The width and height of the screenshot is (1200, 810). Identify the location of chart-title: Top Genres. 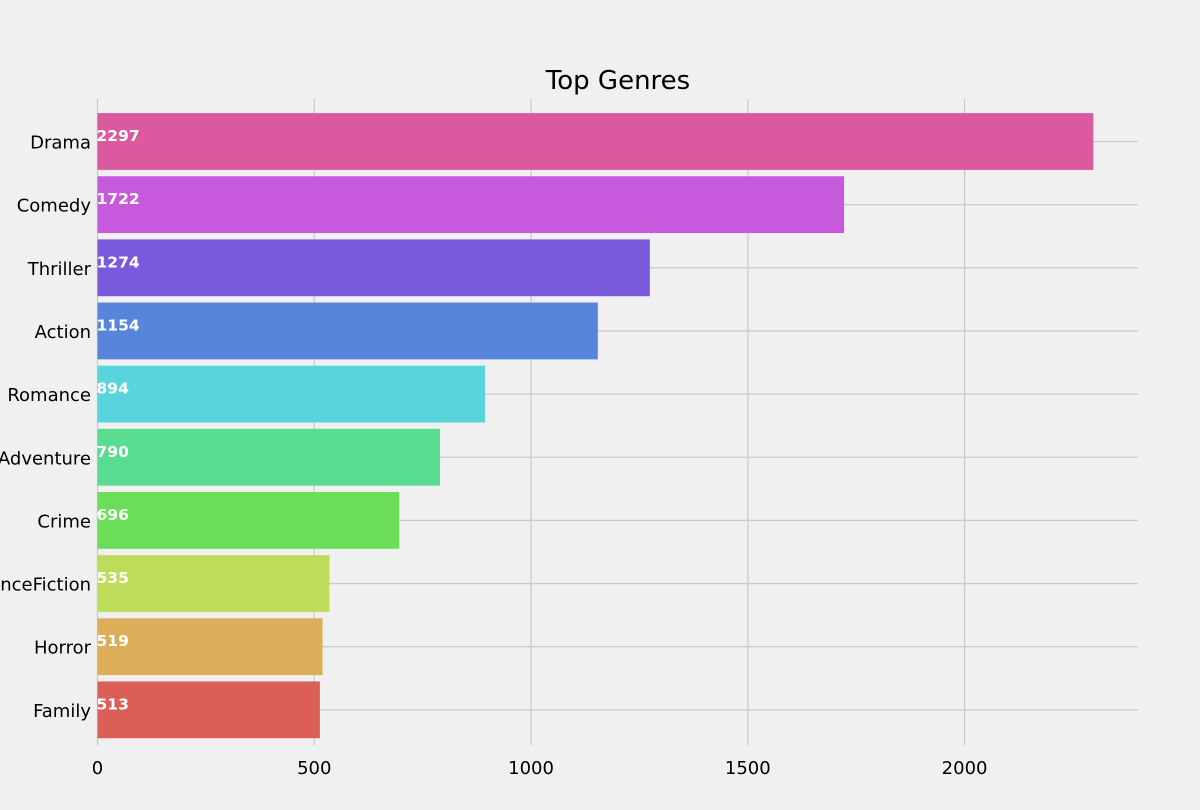
(617, 81).